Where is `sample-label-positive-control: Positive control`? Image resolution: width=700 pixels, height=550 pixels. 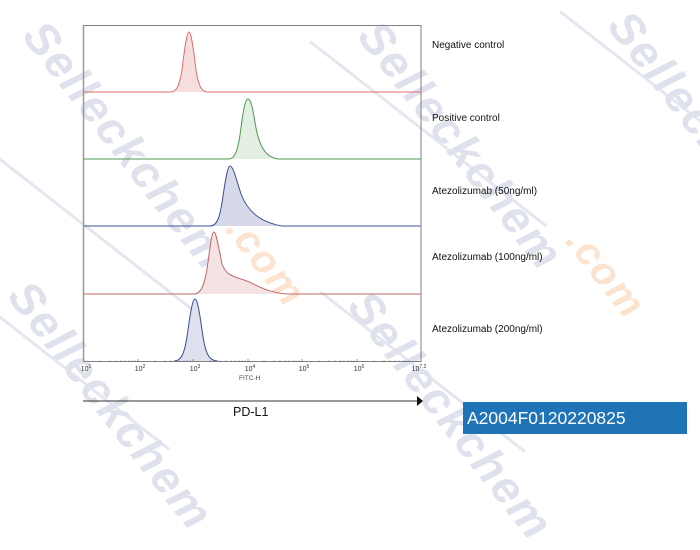
sample-label-positive-control: Positive control is located at coordinates (466, 118).